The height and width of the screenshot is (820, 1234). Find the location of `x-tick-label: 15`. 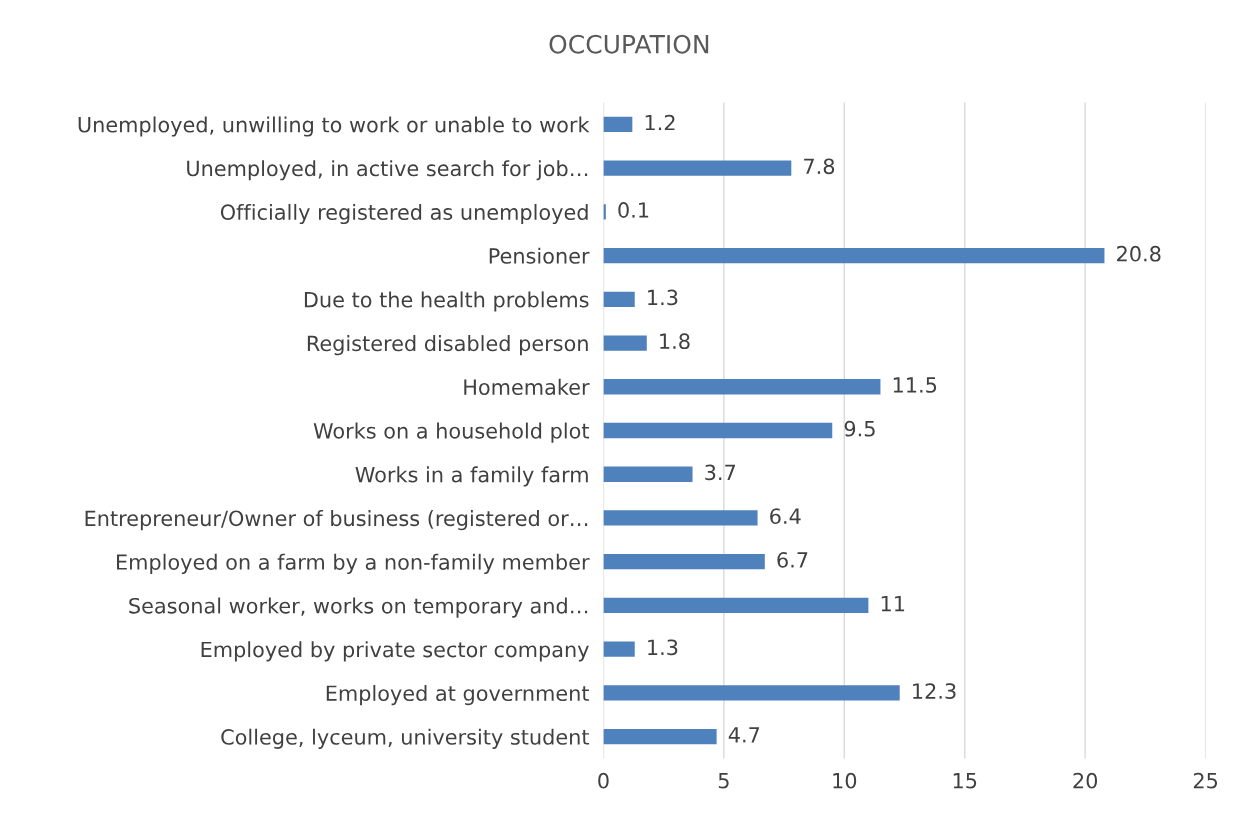

x-tick-label: 15 is located at coordinates (965, 781).